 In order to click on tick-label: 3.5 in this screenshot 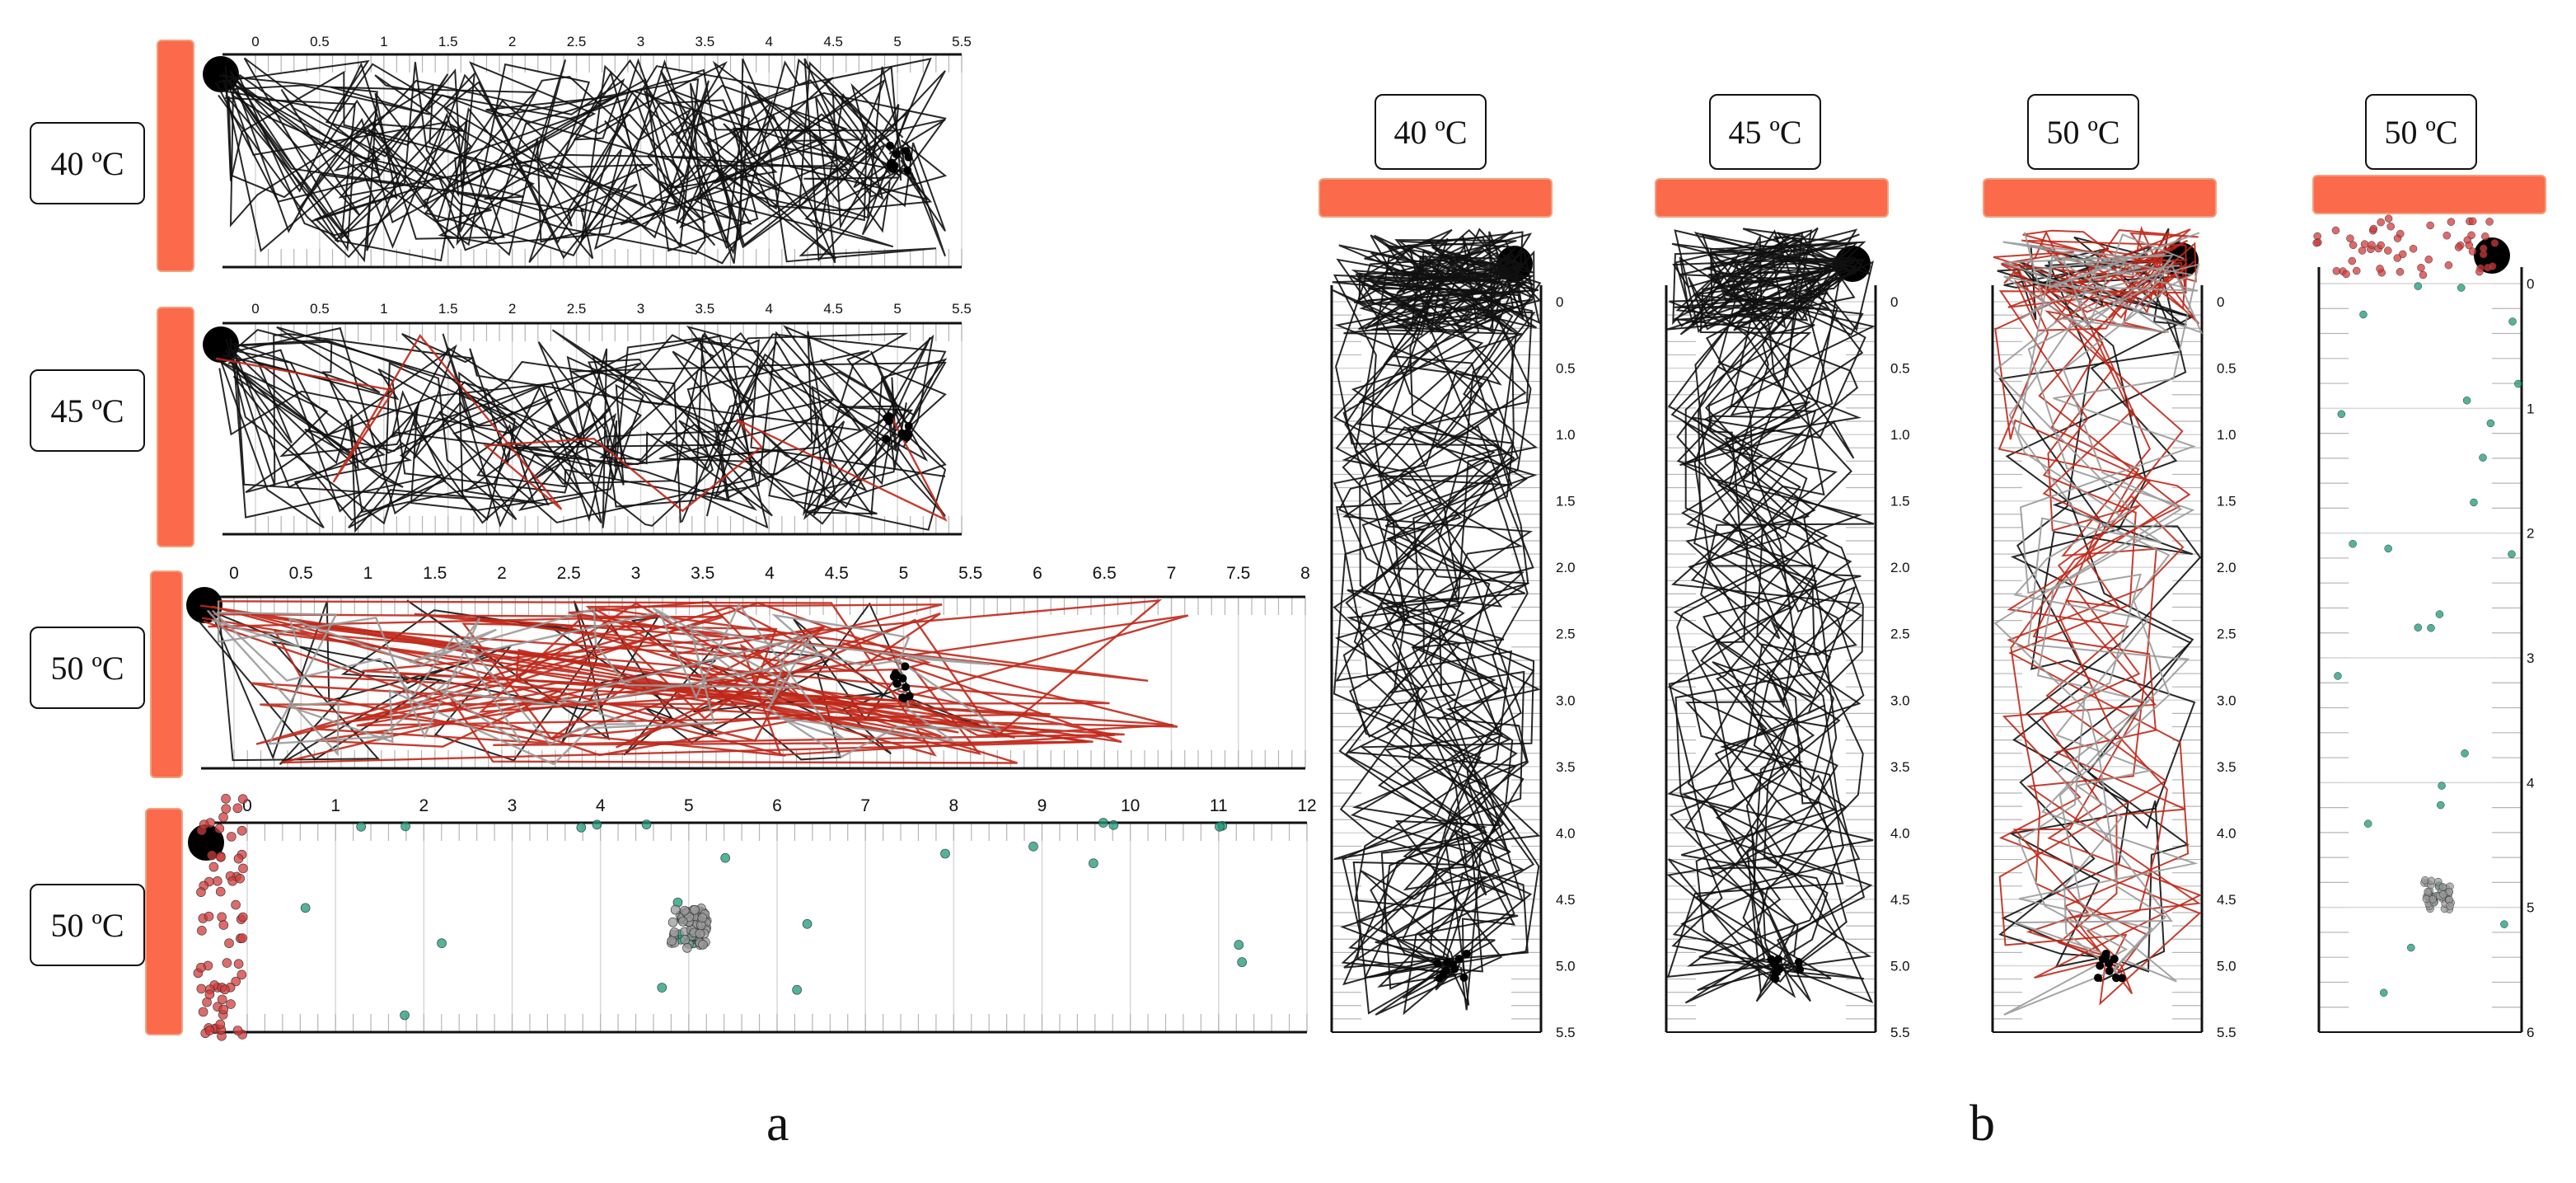, I will do `click(1900, 767)`.